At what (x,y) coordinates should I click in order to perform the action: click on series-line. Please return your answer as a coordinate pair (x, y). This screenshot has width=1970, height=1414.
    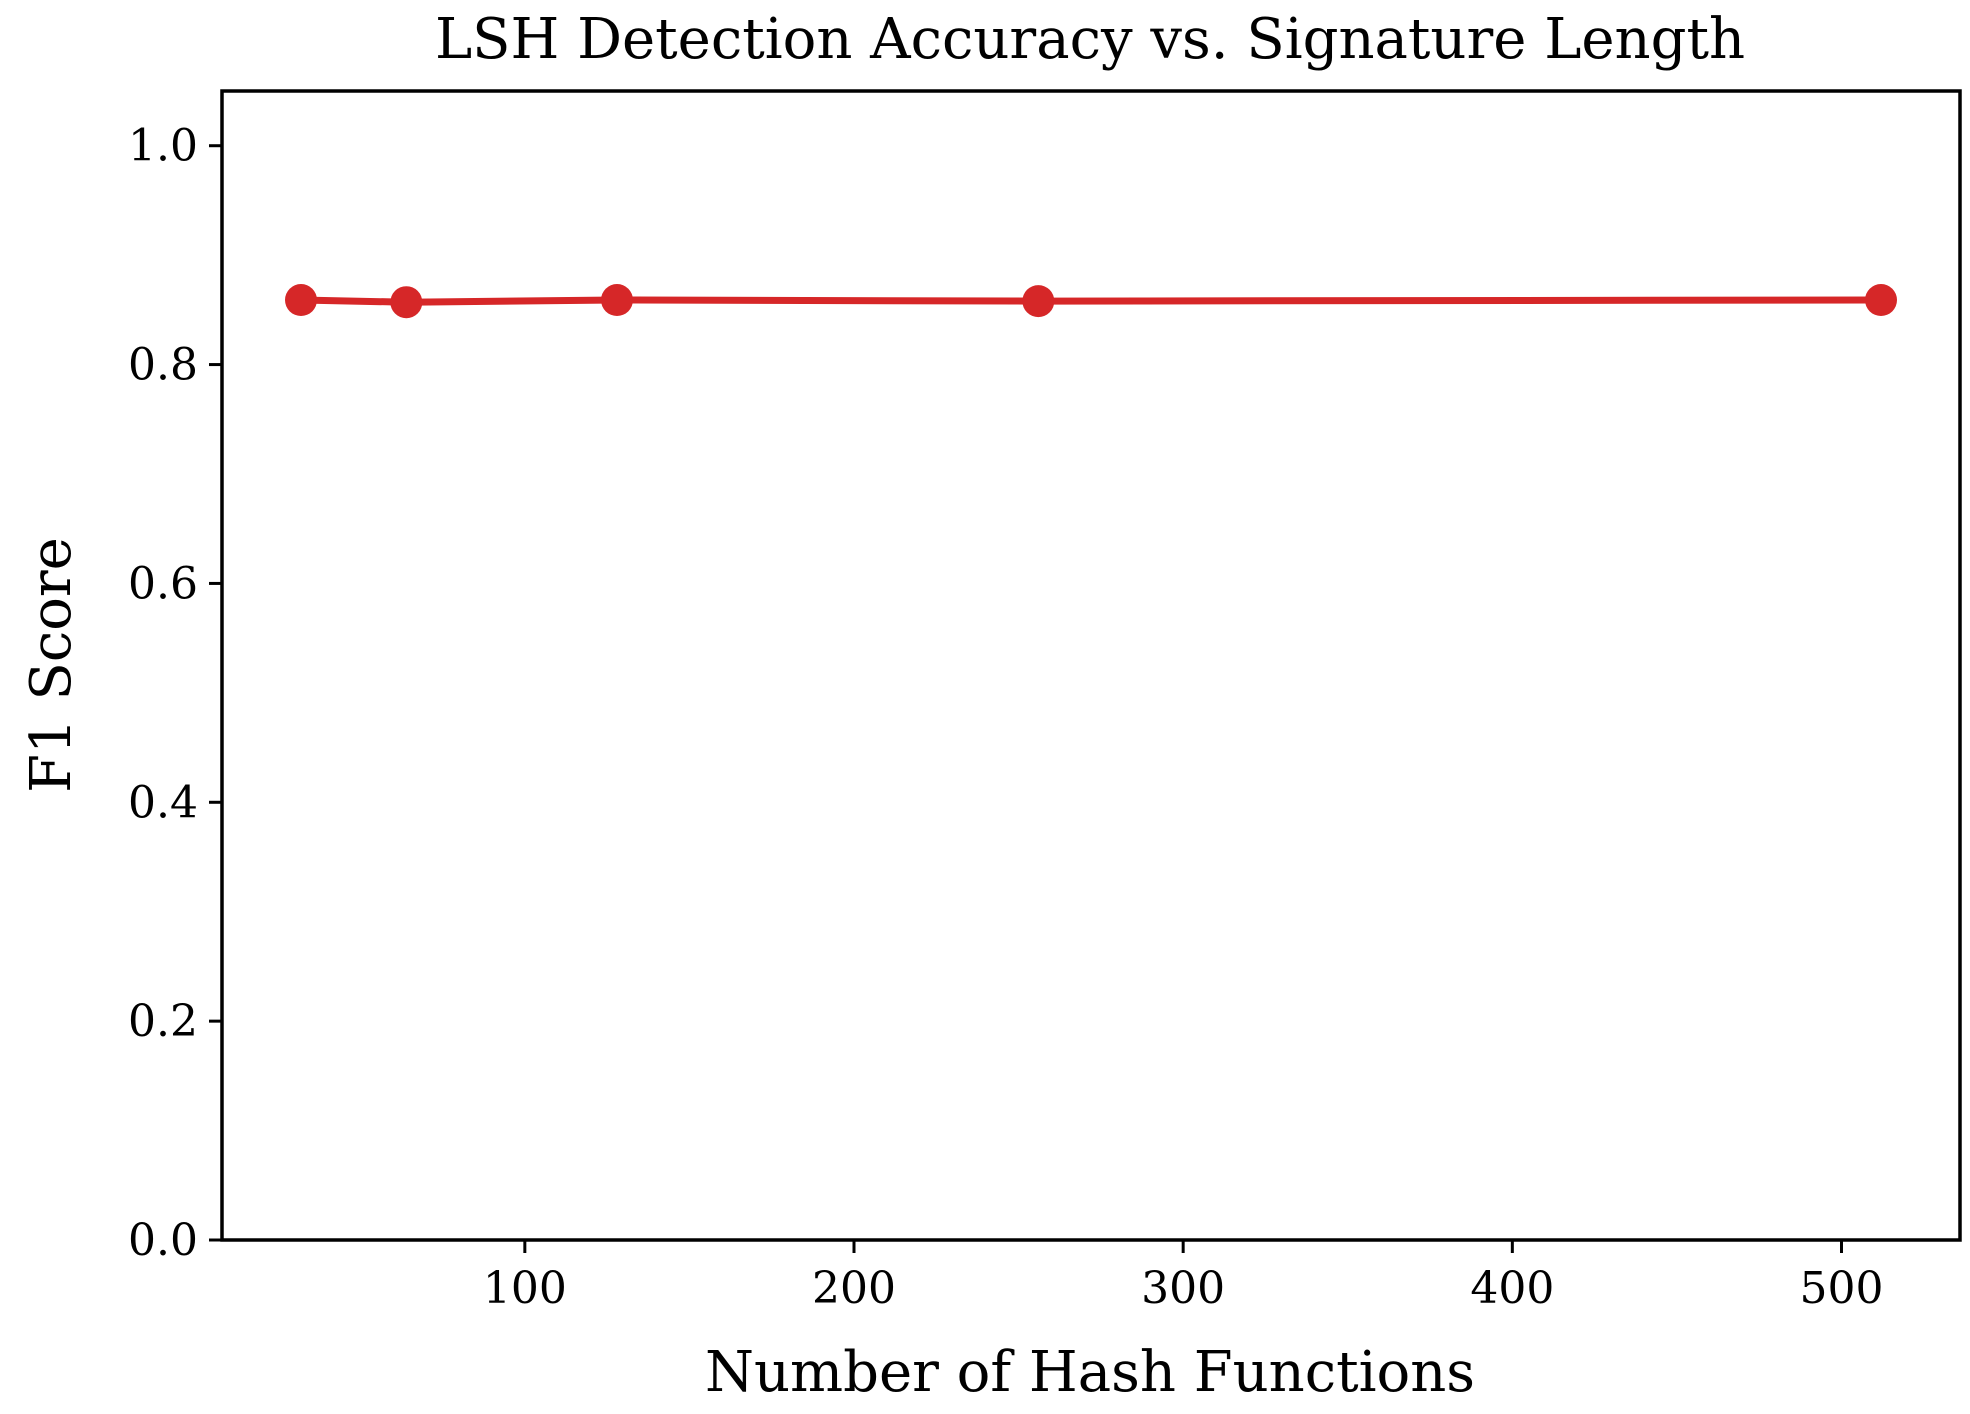
    Looking at the image, I should click on (1091, 301).